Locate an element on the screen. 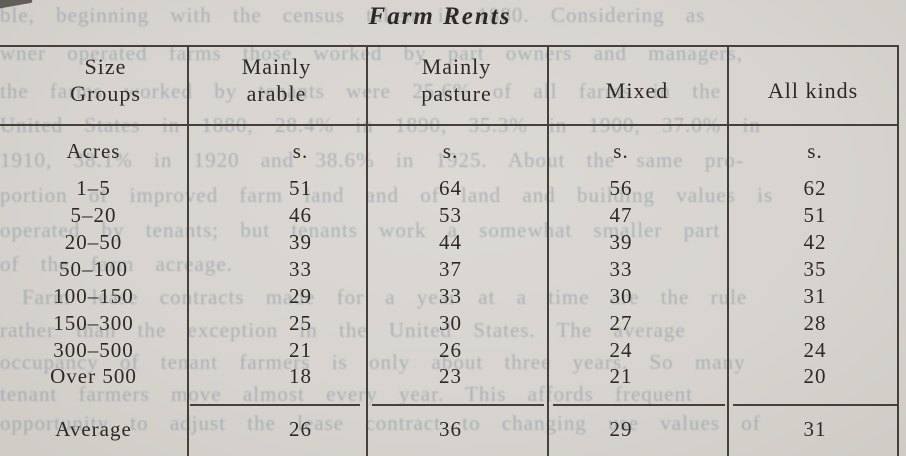 This screenshot has width=906, height=456. value-cell: 62 is located at coordinates (815, 188).